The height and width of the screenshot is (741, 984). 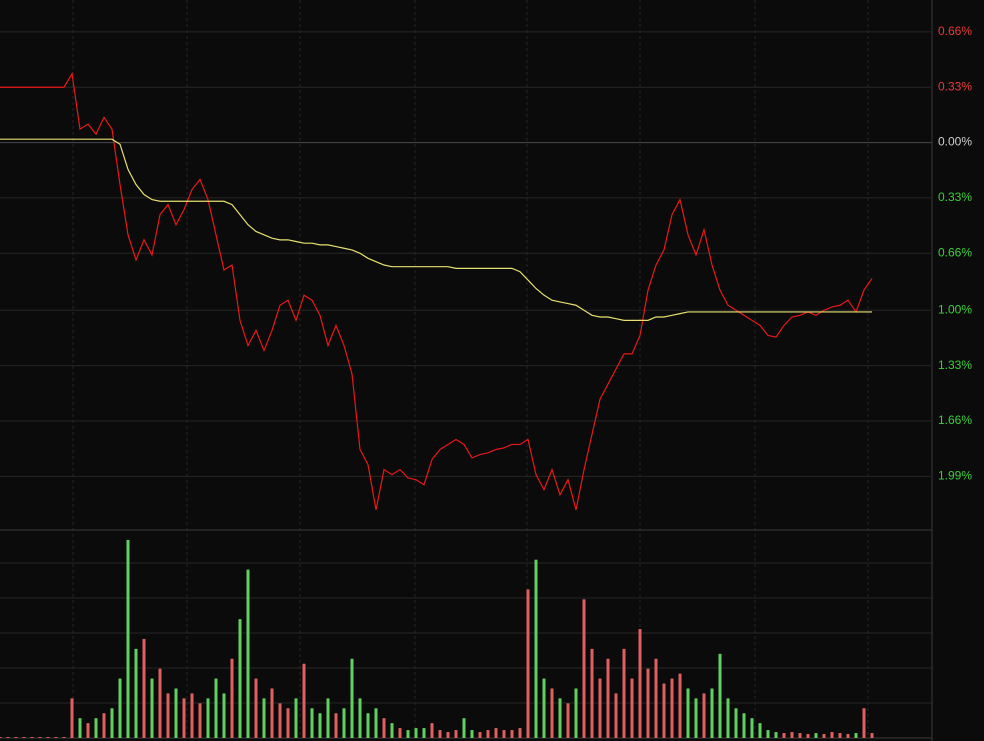 I want to click on y-tick-label: 0.00%, so click(x=955, y=142).